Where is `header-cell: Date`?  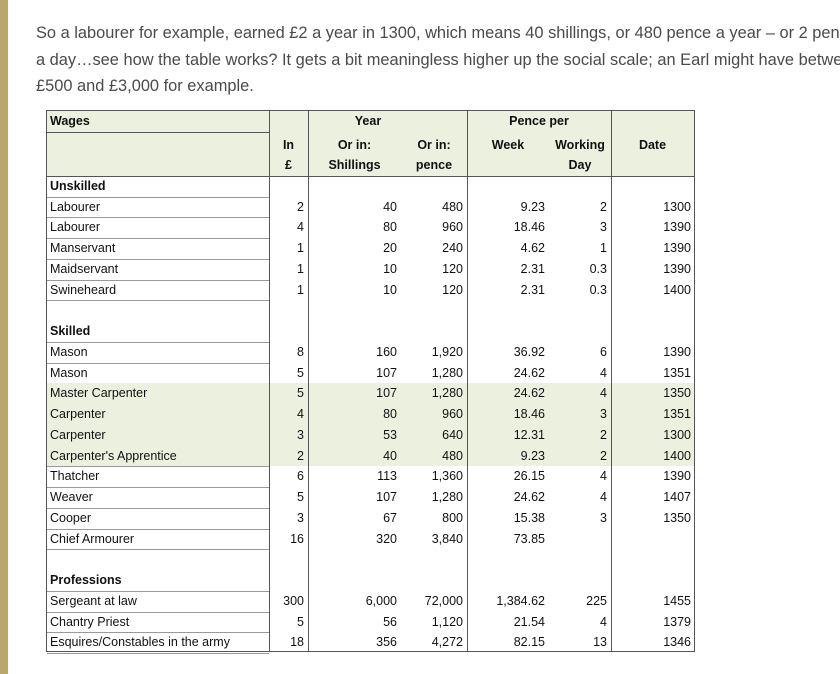
header-cell: Date is located at coordinates (652, 145).